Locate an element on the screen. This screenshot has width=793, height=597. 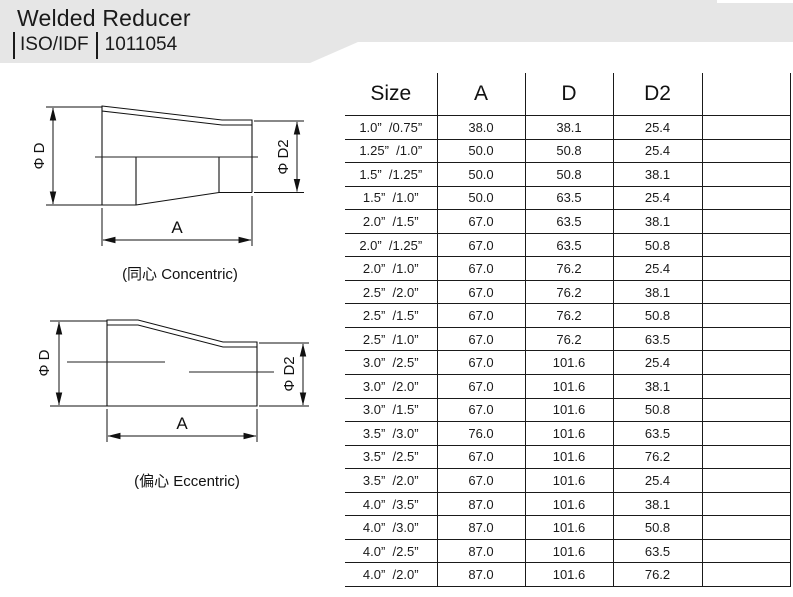
table-row: 3.5” /2.0” 67.0 101.6 25.4 is located at coordinates (568, 480).